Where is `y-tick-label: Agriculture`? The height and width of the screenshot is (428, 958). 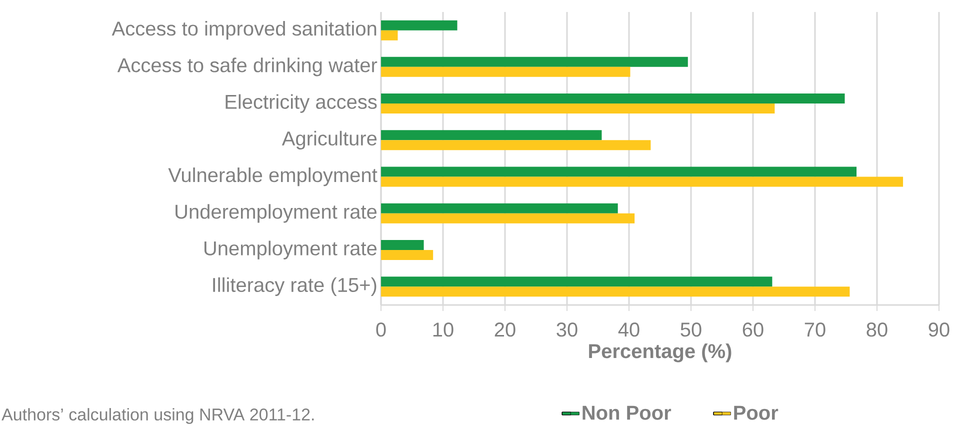 y-tick-label: Agriculture is located at coordinates (329, 140).